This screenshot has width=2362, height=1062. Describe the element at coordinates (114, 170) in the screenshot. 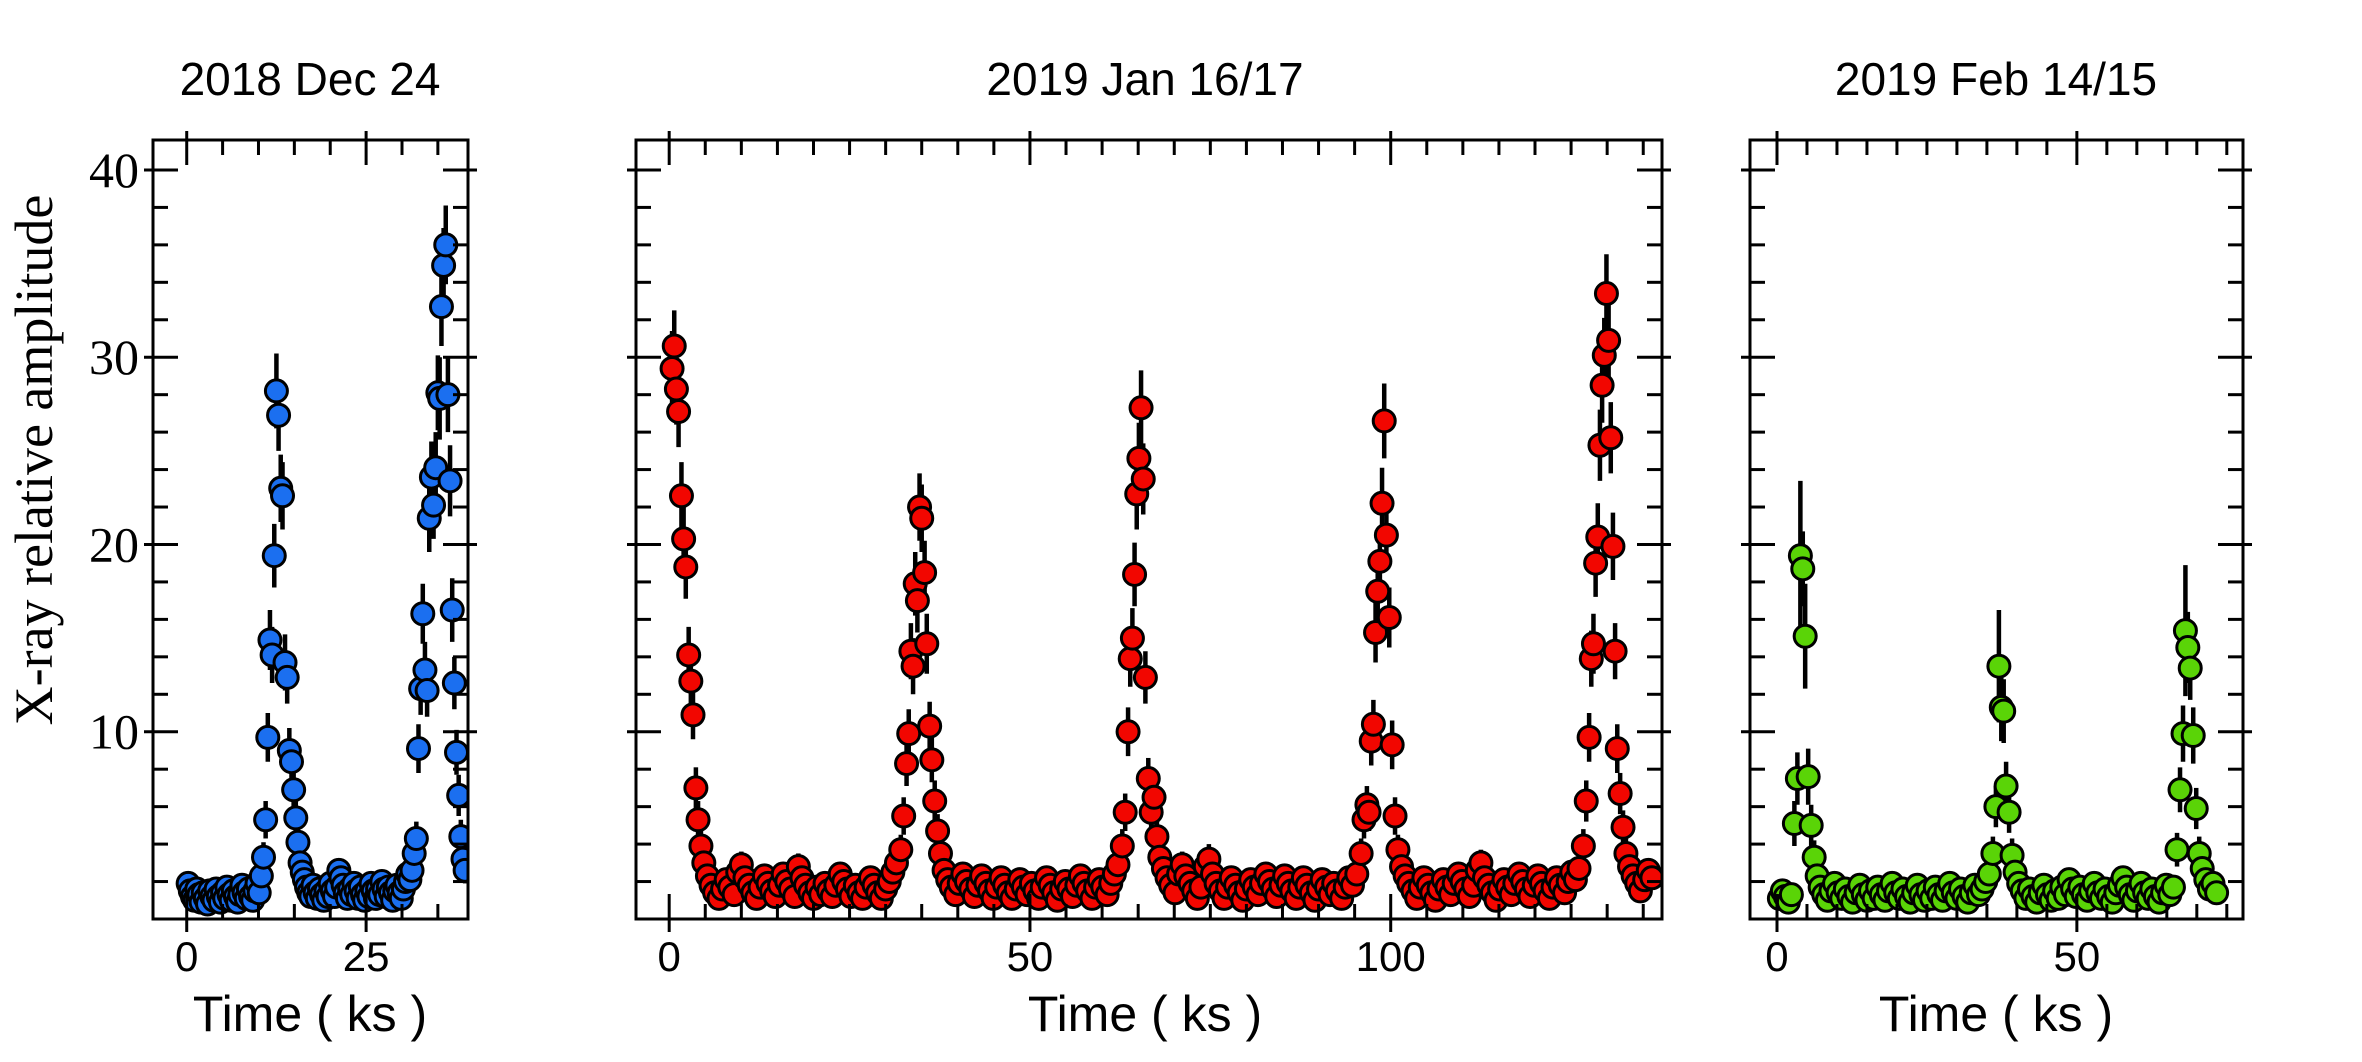

I see `y-tick-label: 40` at that location.